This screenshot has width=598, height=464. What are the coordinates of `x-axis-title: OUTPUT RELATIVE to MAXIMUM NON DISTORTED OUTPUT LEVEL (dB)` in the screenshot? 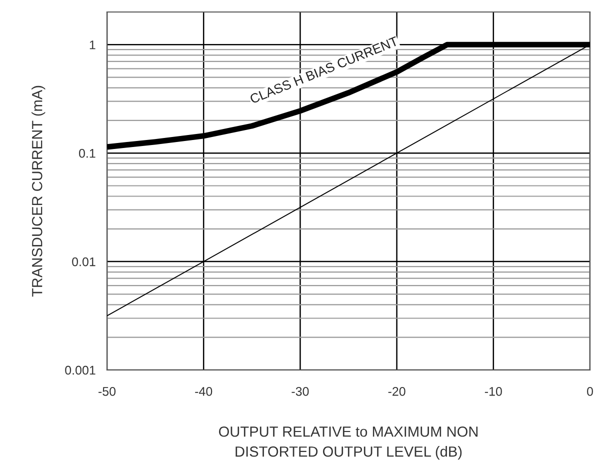 It's located at (348, 443).